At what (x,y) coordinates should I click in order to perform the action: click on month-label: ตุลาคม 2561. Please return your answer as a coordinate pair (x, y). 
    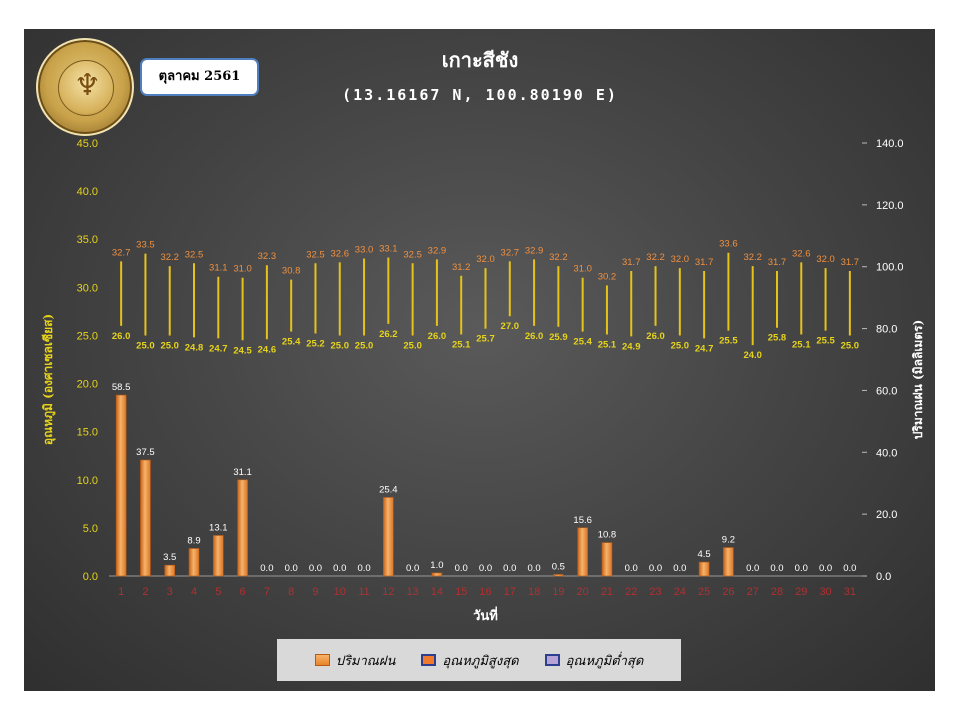
    Looking at the image, I should click on (199, 77).